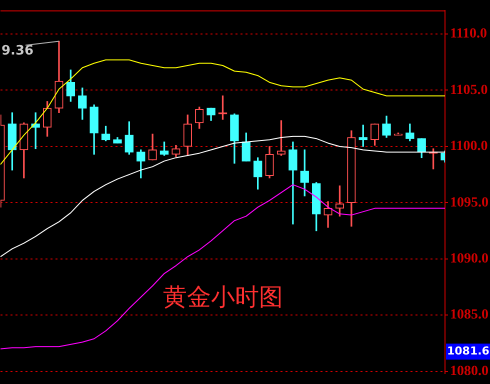 This screenshot has height=384, width=490. Describe the element at coordinates (468, 351) in the screenshot. I see `text: 1081.6` at that location.